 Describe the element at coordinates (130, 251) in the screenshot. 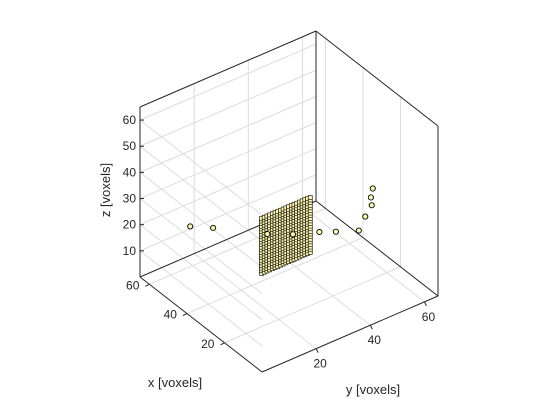

I see `z-axis-tick-label: 10` at that location.